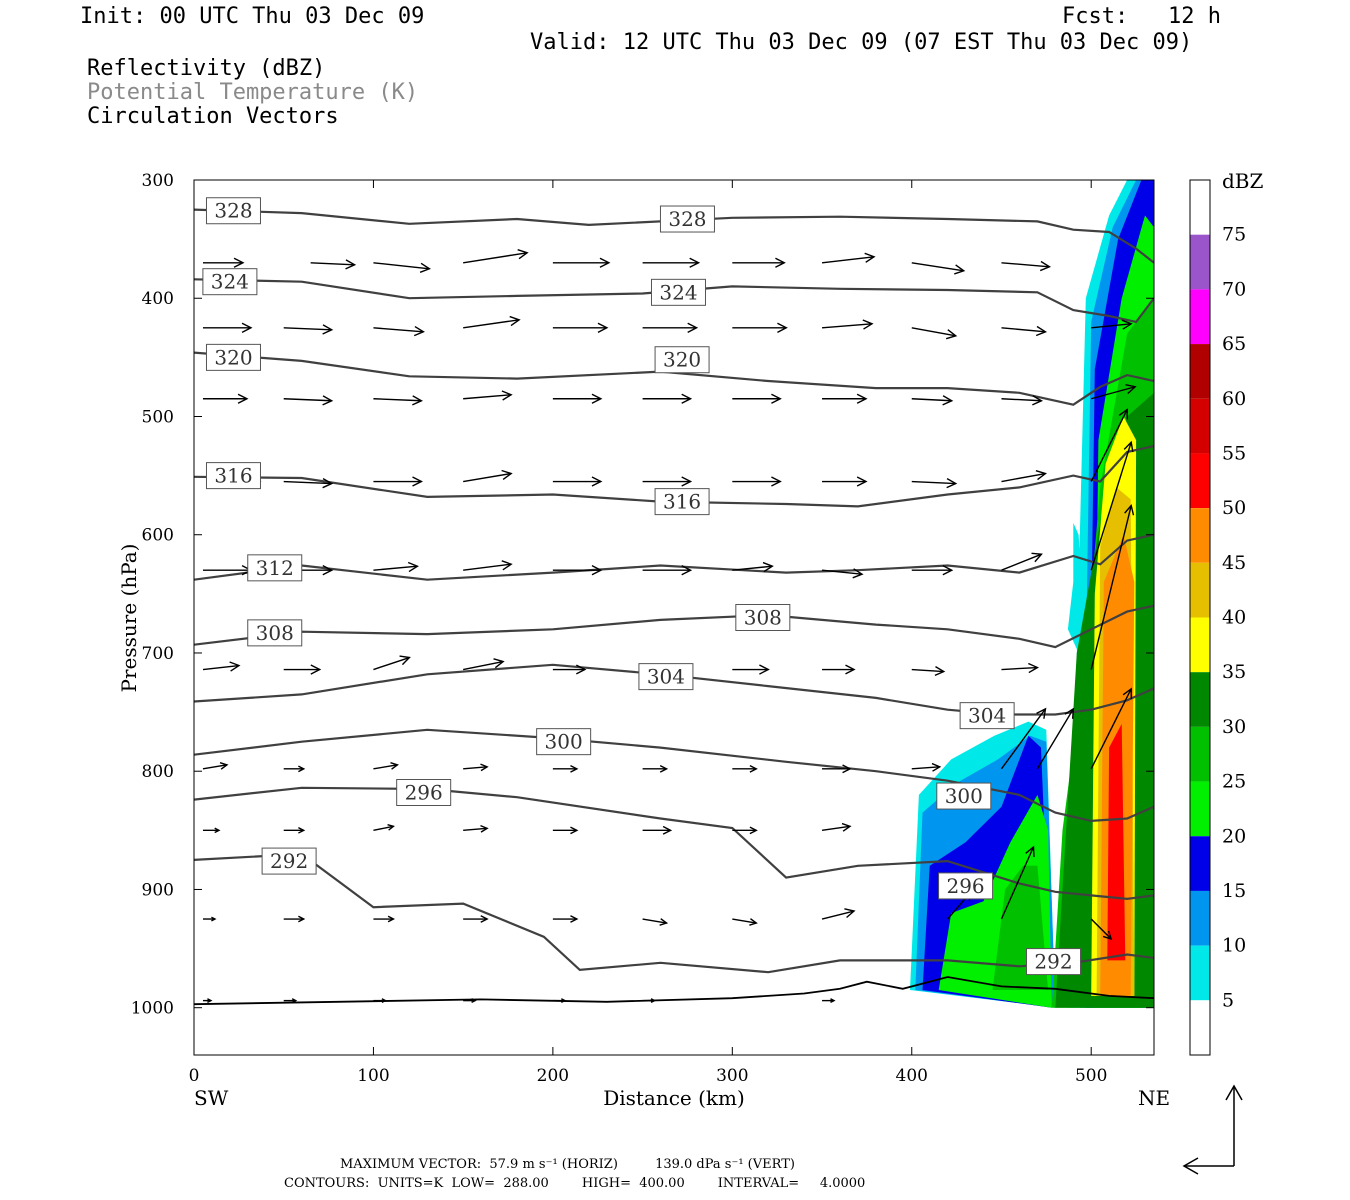  I want to click on colorbar-level-5: 5, so click(1228, 1000).